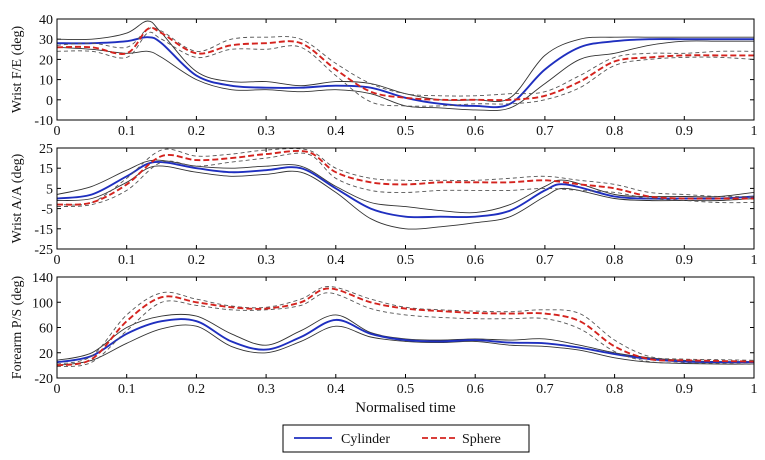 The height and width of the screenshot is (460, 765). What do you see at coordinates (43, 379) in the screenshot?
I see `y-tick-label: -20` at bounding box center [43, 379].